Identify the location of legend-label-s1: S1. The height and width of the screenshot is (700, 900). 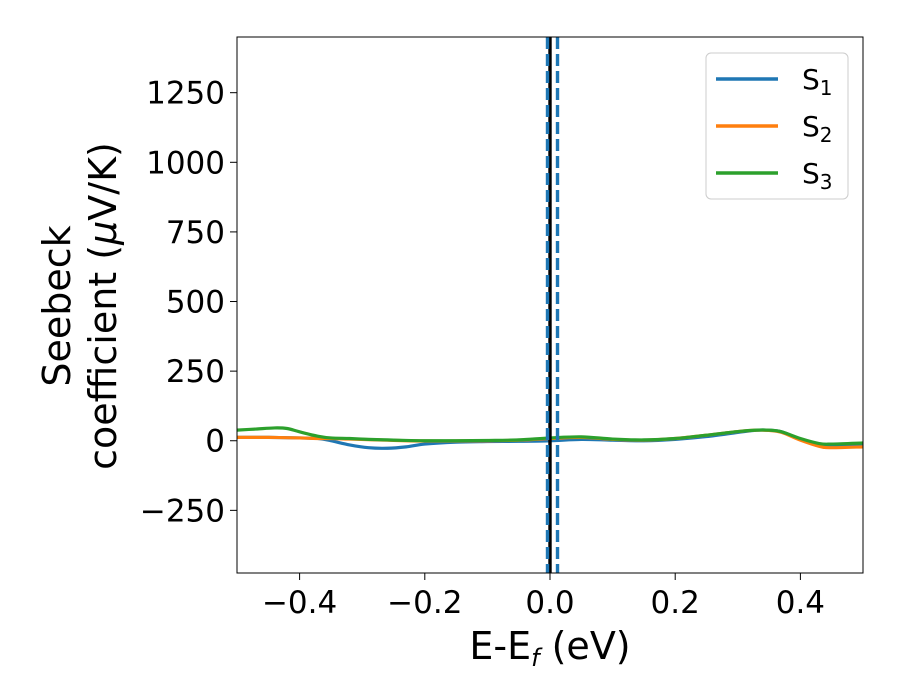
(817, 81).